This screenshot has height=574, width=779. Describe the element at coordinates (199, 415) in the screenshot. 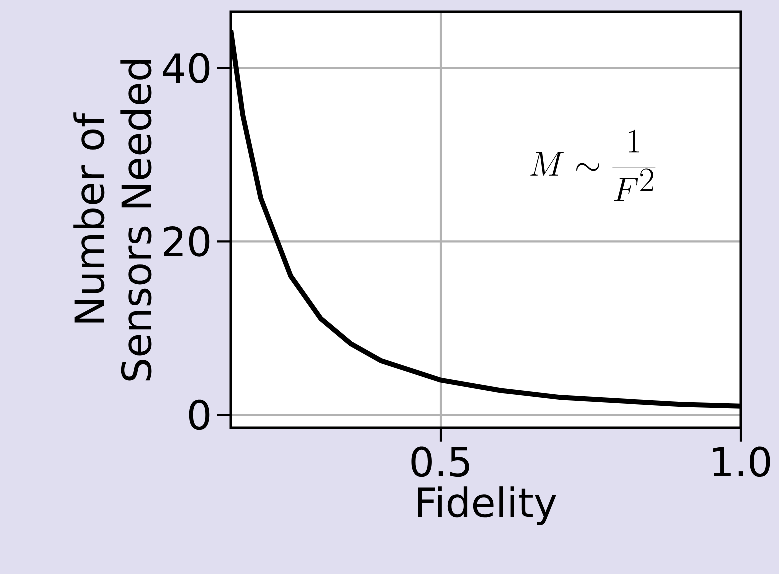

I see `y-tick-label: 0` at that location.